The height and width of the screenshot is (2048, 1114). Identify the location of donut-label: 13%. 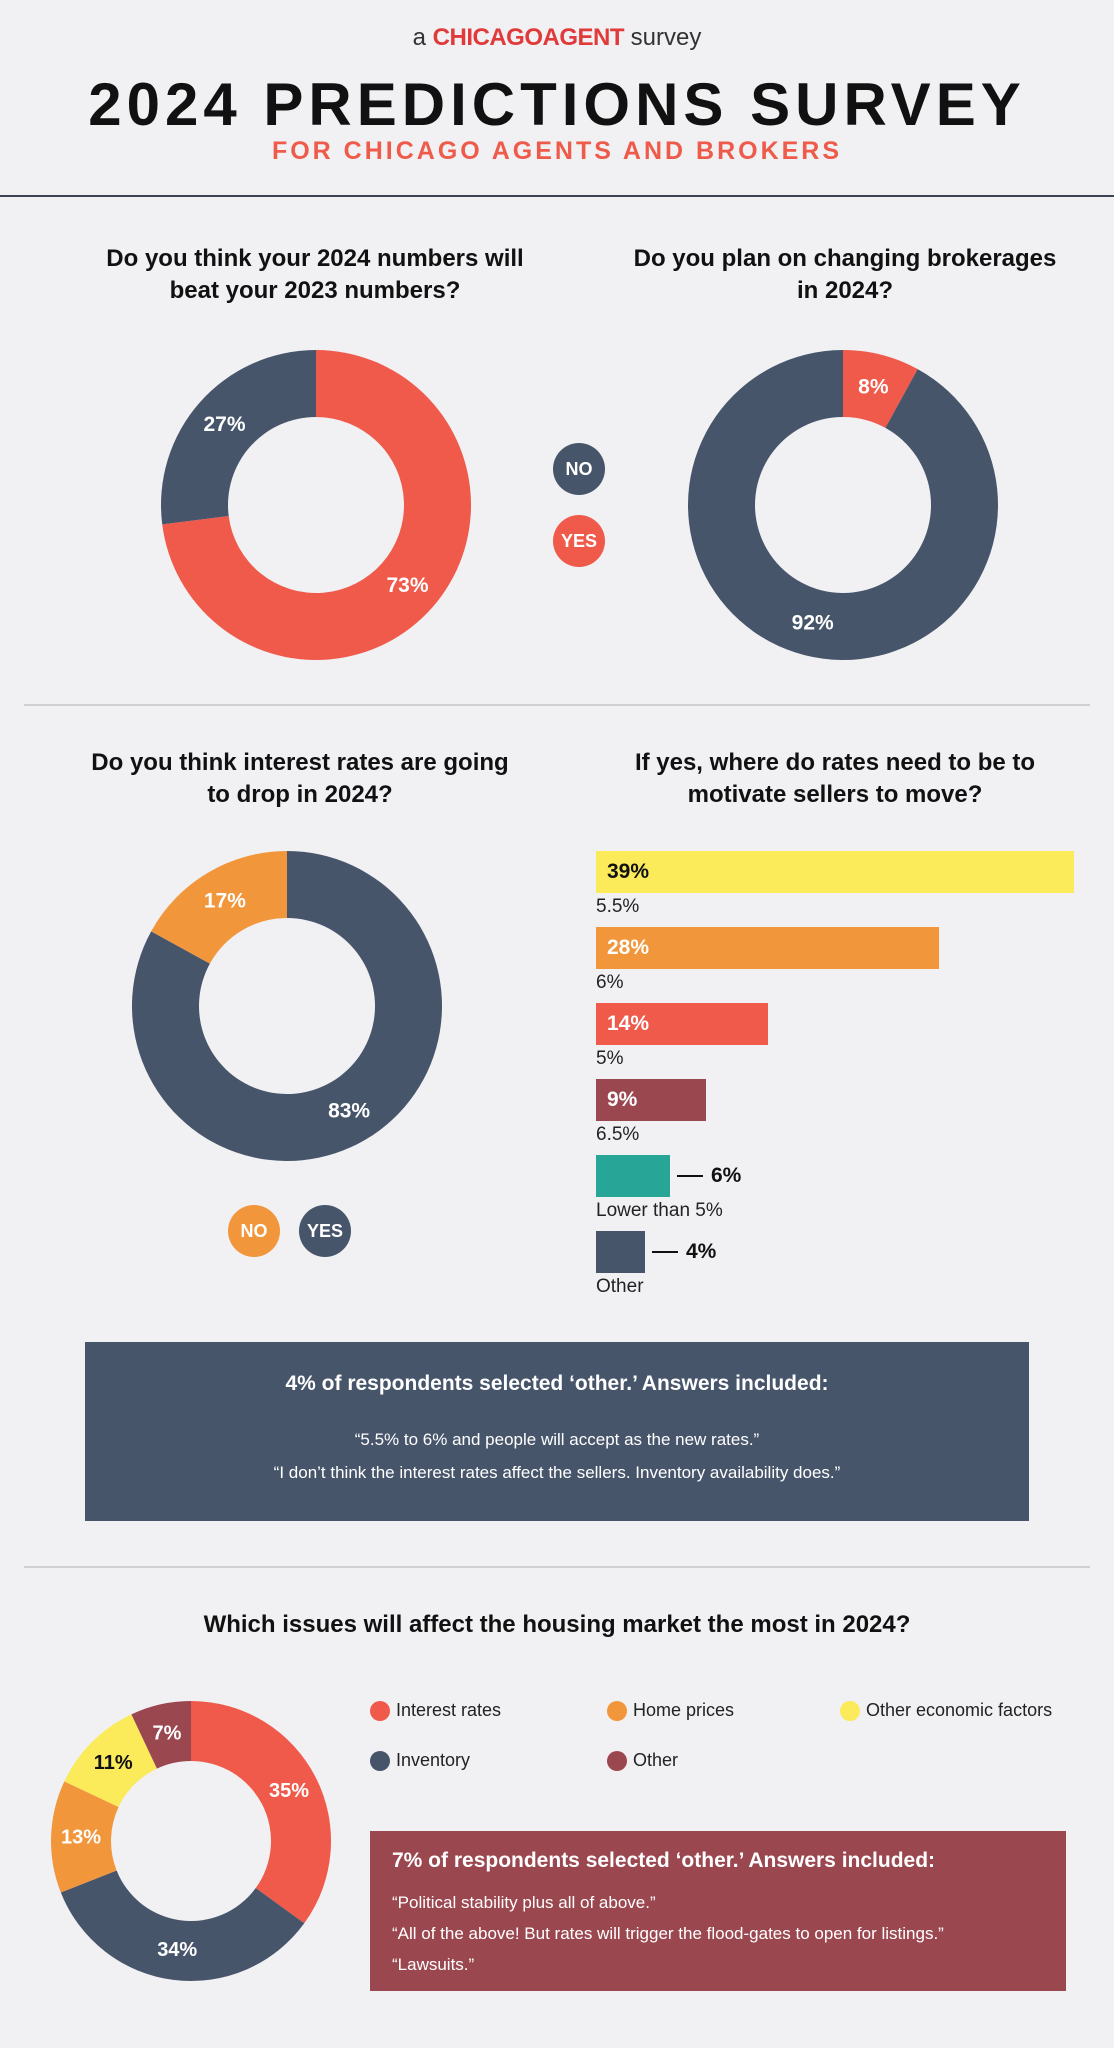
(81, 1838).